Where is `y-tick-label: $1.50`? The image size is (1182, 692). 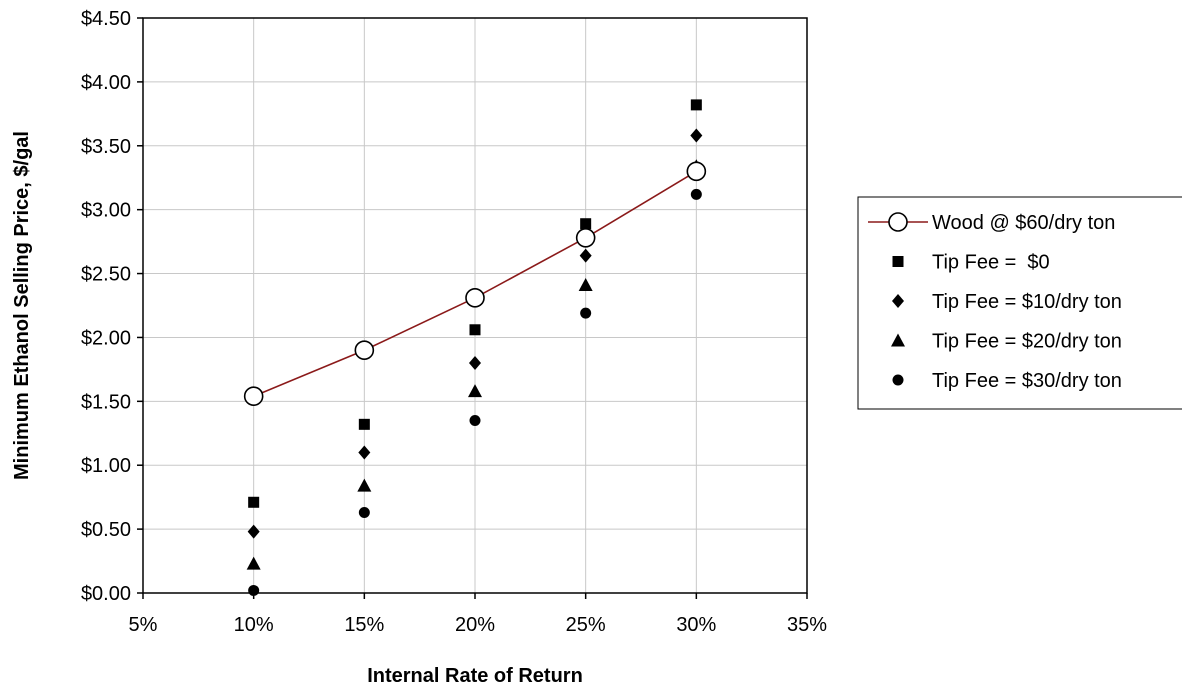 y-tick-label: $1.50 is located at coordinates (106, 402).